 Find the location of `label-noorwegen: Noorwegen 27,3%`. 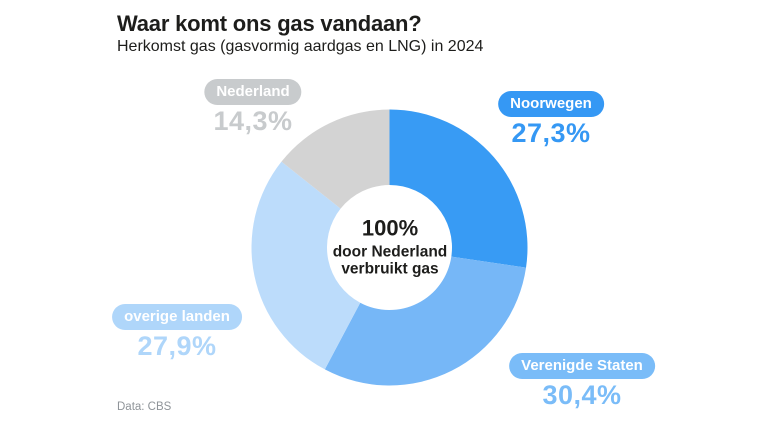

label-noorwegen: Noorwegen 27,3% is located at coordinates (551, 120).